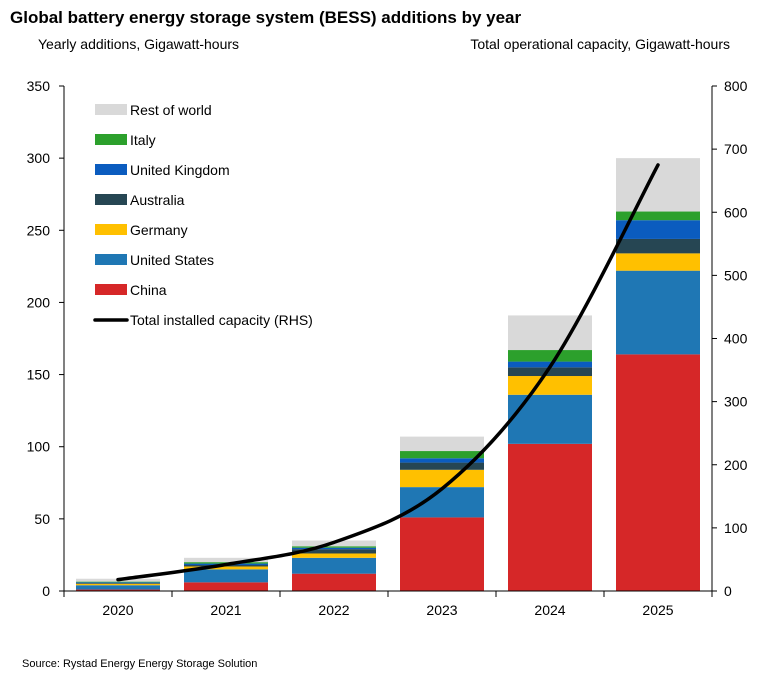 This screenshot has width=782, height=682. What do you see at coordinates (157, 200) in the screenshot?
I see `legend-label-australia: Australia` at bounding box center [157, 200].